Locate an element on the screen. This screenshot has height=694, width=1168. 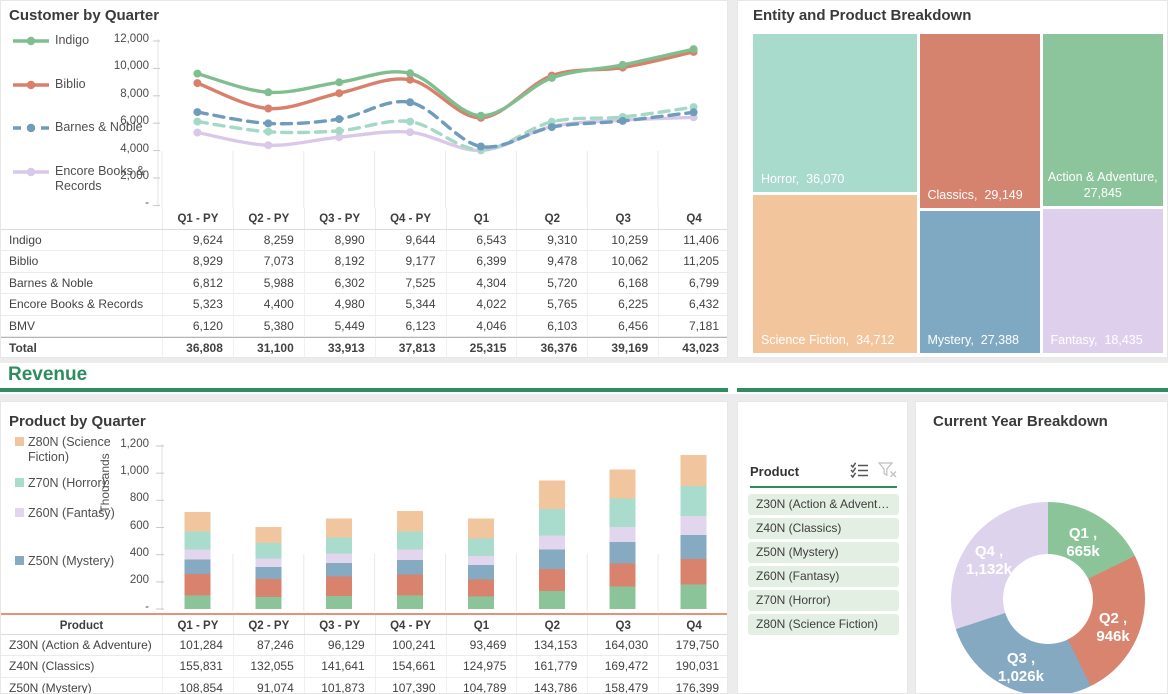
line-series-encore-books-records is located at coordinates (445, 134).